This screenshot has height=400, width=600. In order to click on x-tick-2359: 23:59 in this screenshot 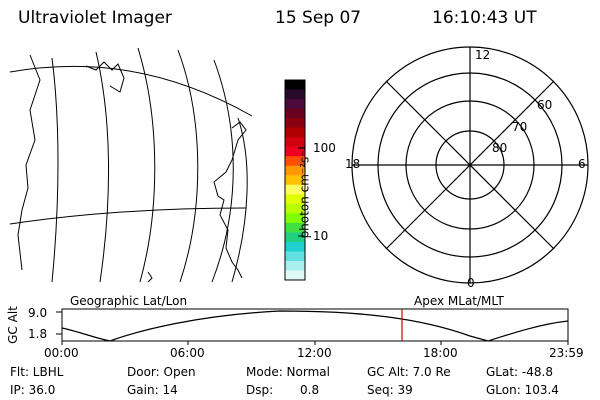, I will do `click(566, 353)`.